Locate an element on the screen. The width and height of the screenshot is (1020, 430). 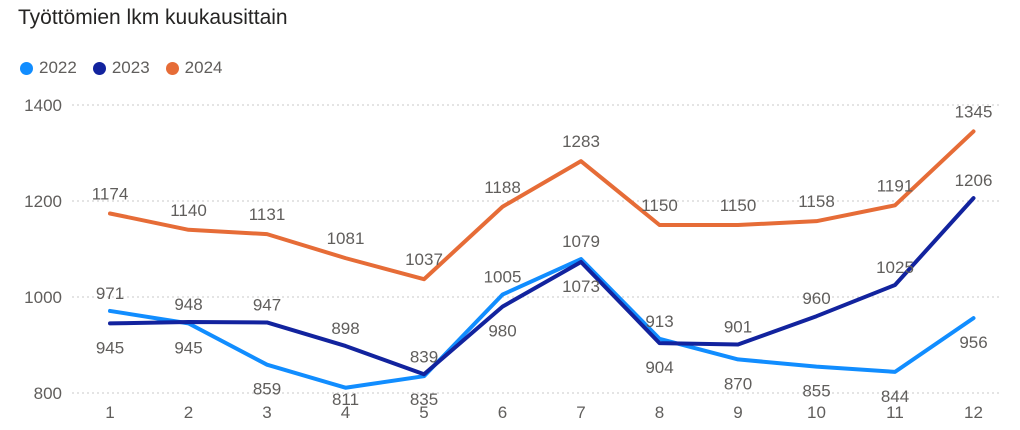
x-tick-label-11: 11 is located at coordinates (895, 412).